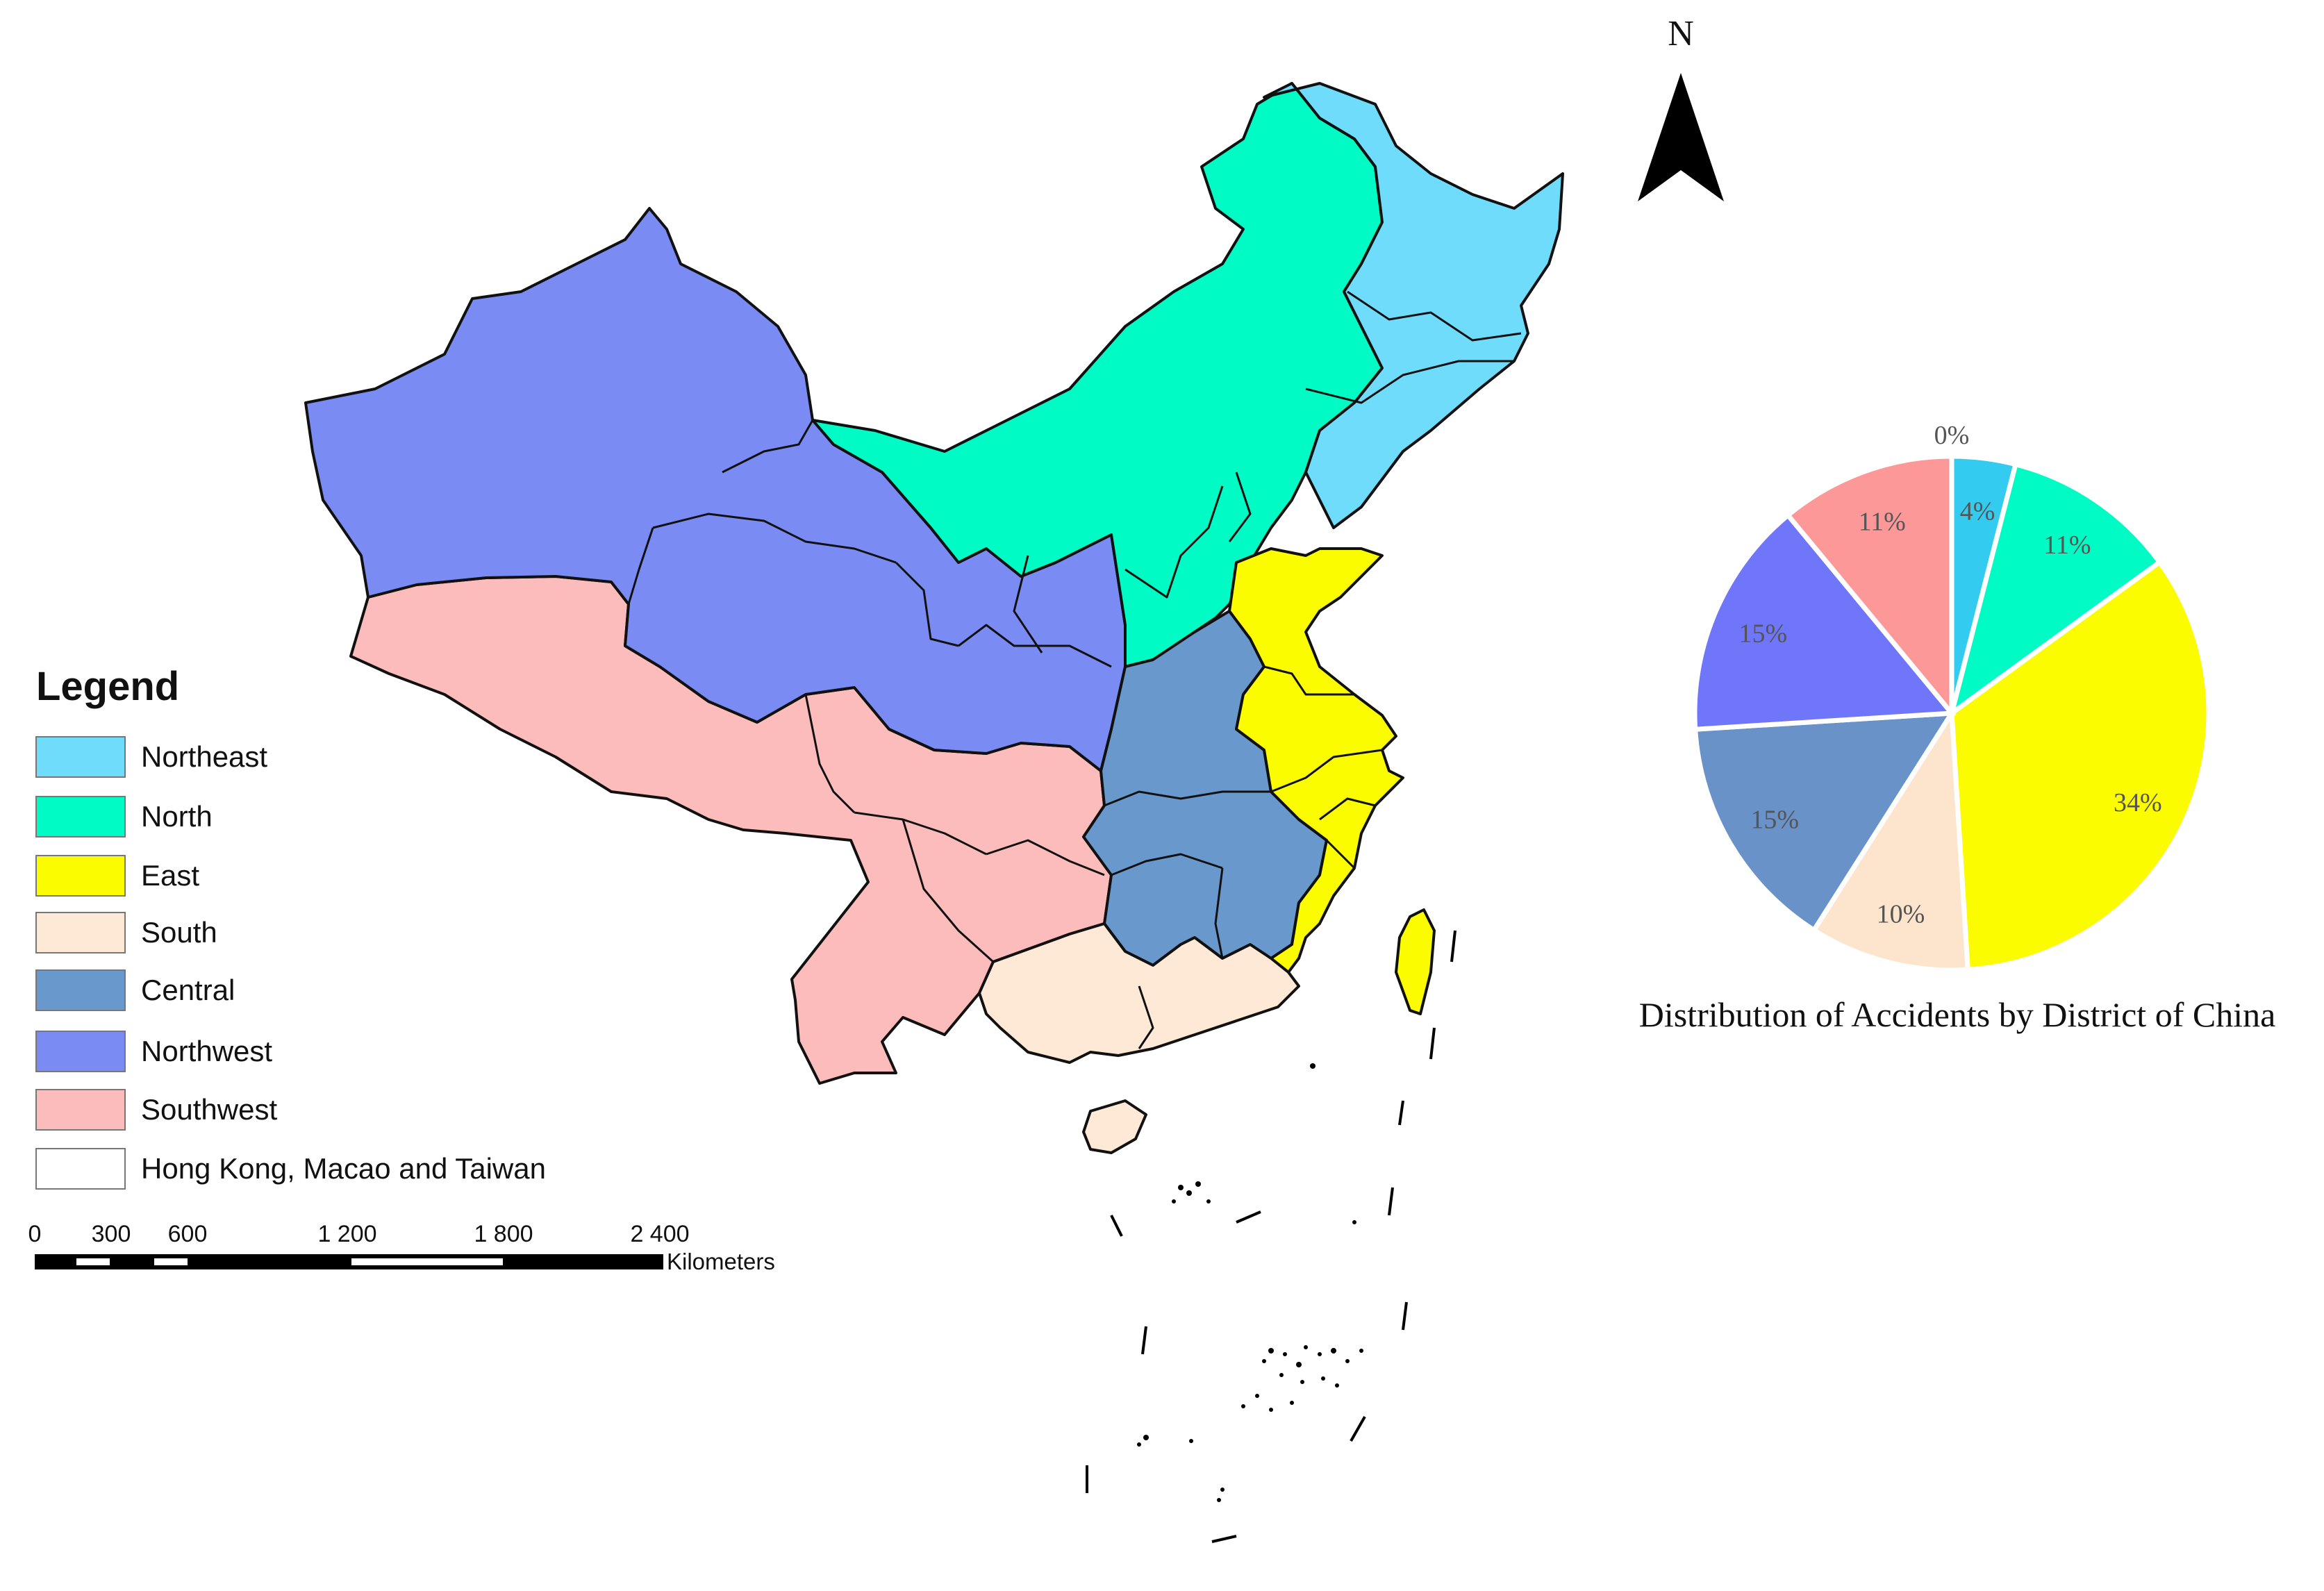 This screenshot has height=1591, width=2324. I want to click on nine-dash-line, so click(1271, 1236).